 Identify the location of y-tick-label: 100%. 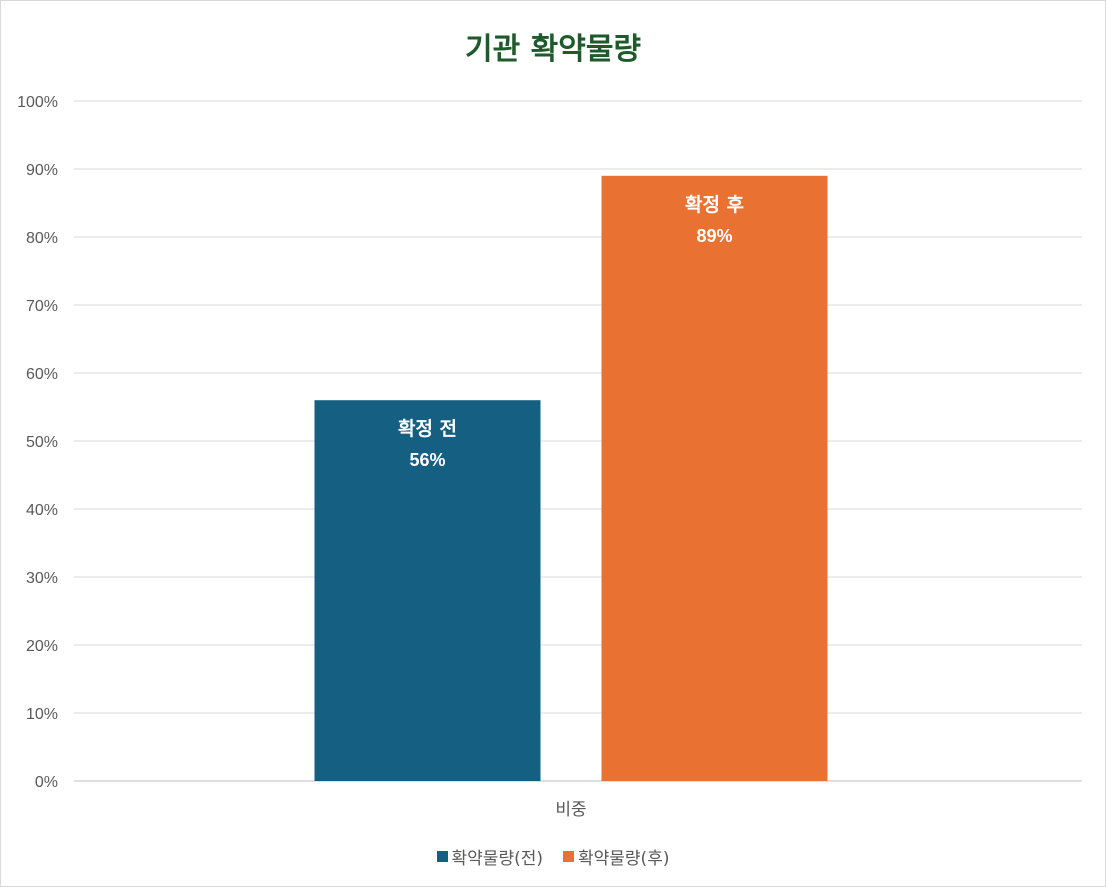
(37, 102).